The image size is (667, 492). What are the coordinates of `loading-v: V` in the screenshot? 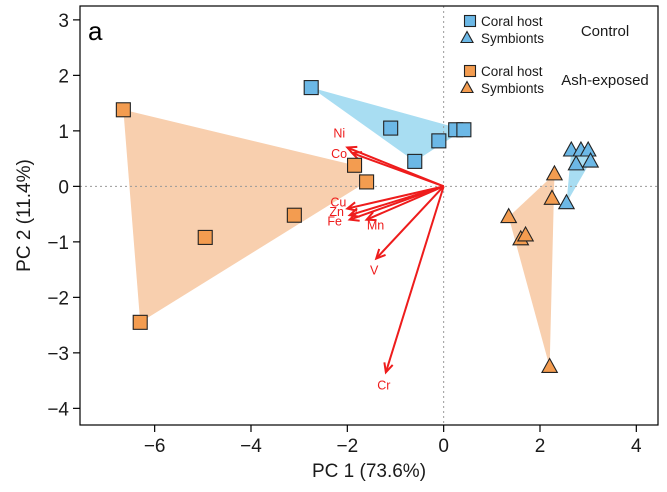 It's located at (407, 231).